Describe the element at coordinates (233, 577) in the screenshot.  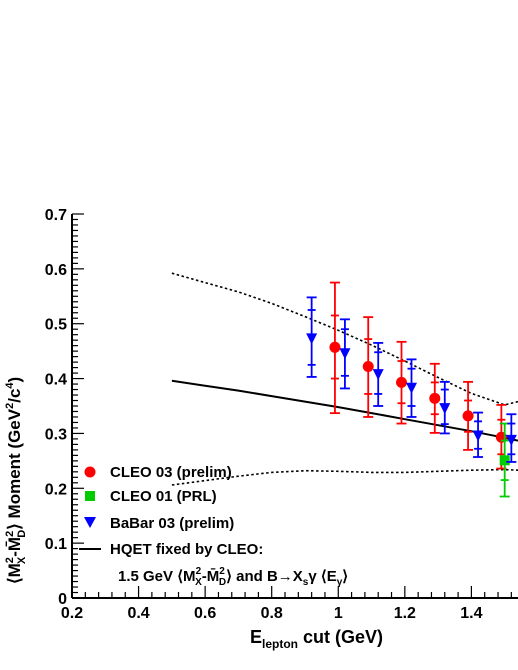
I see `legend-note-hqet: 1.5 GeV ⟨M2 X-M̄2 D⟩ and B→Xsγ ⟨Eγ⟩` at that location.